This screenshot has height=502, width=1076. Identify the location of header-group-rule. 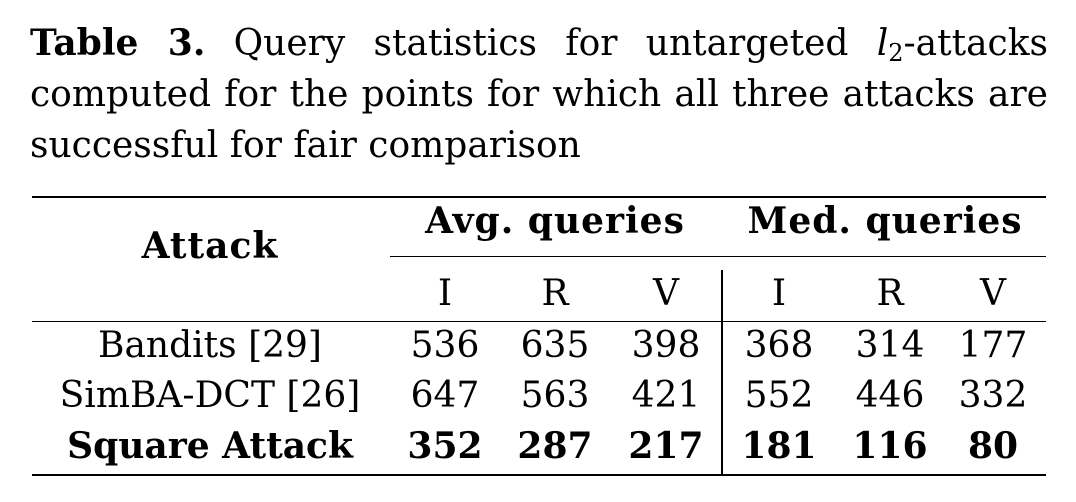
(718, 256).